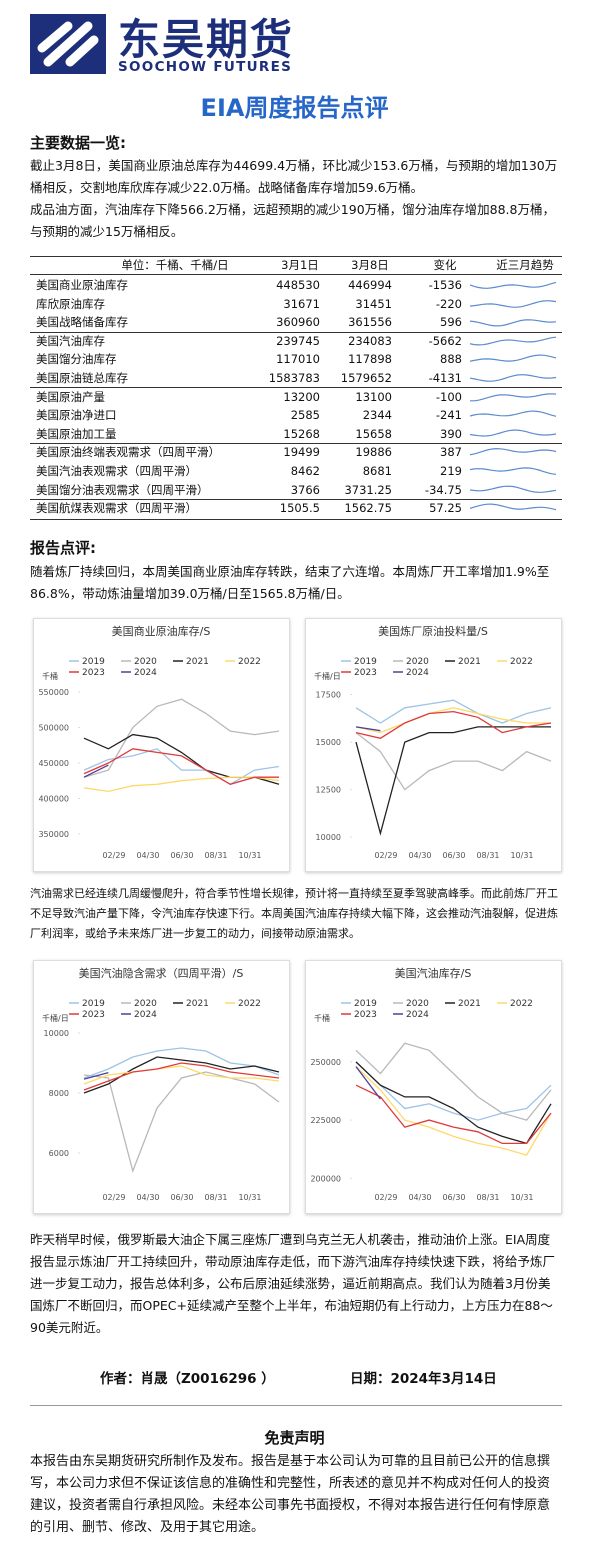  What do you see at coordinates (68, 44) in the screenshot?
I see `logo-icon` at bounding box center [68, 44].